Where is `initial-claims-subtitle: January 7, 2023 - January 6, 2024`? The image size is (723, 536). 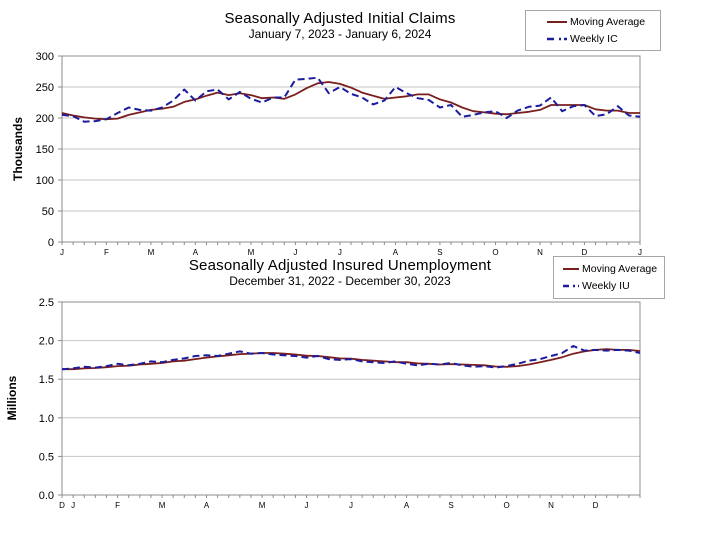
initial-claims-subtitle: January 7, 2023 - January 6, 2024 is located at coordinates (340, 34).